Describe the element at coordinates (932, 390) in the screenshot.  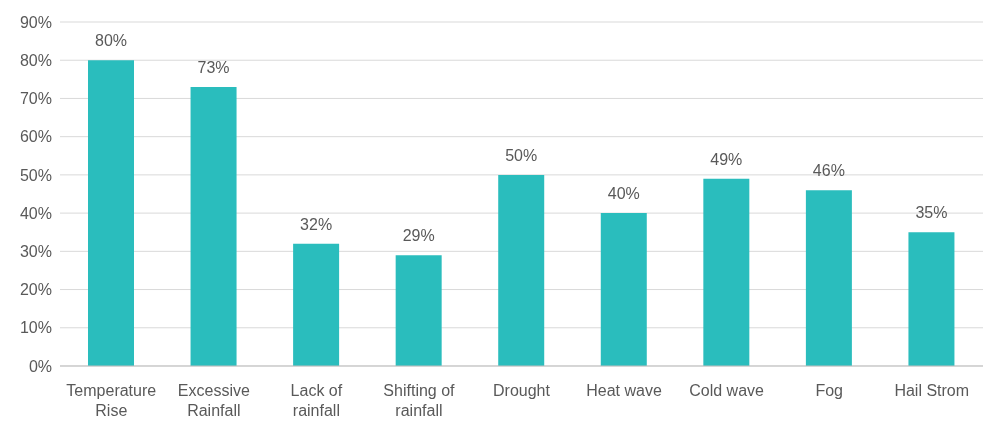
I see `x-tick-label: Hail Strom` at that location.